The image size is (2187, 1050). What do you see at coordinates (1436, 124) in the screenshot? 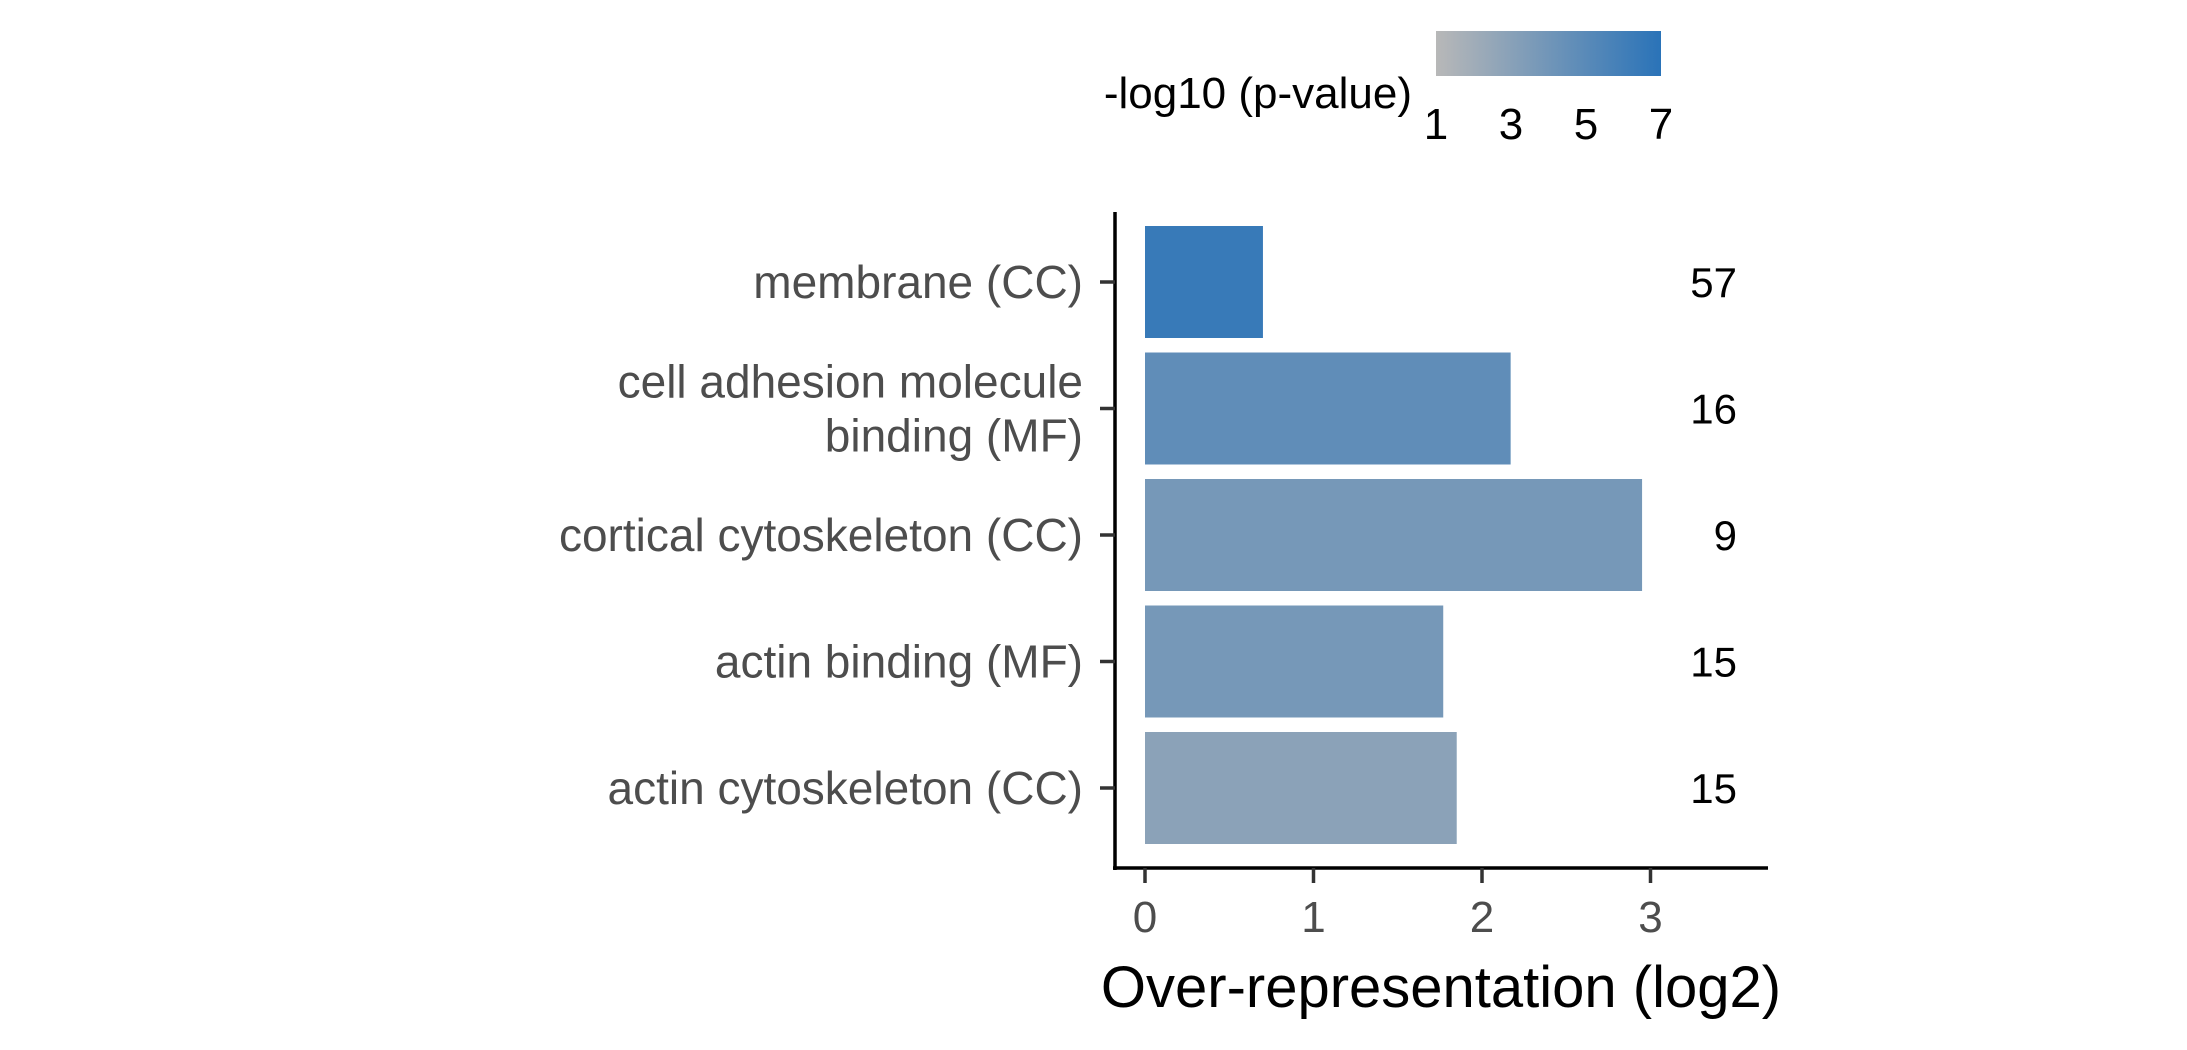
I see `legend-tick-label: 1` at bounding box center [1436, 124].